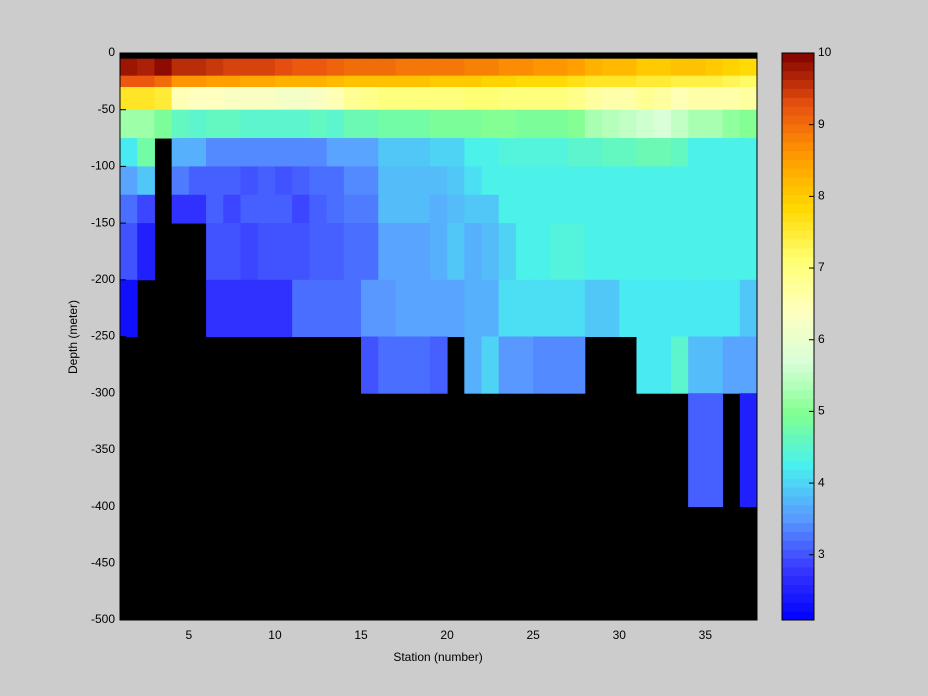 The width and height of the screenshot is (928, 696). I want to click on y-tick-label: -200, so click(103, 279).